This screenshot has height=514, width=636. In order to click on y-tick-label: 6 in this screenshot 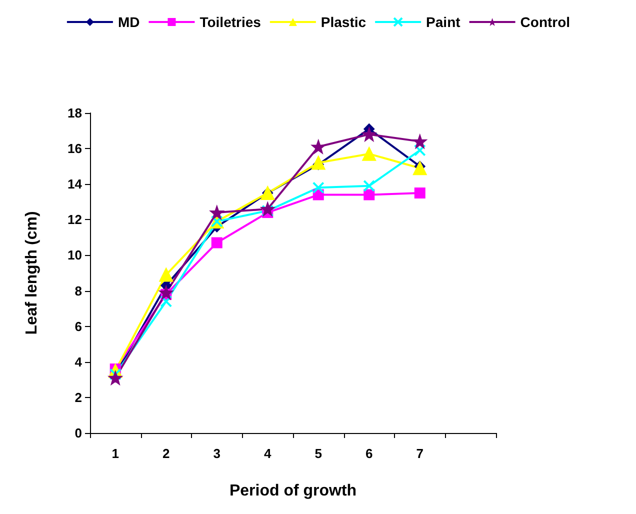, I will do `click(78, 326)`.